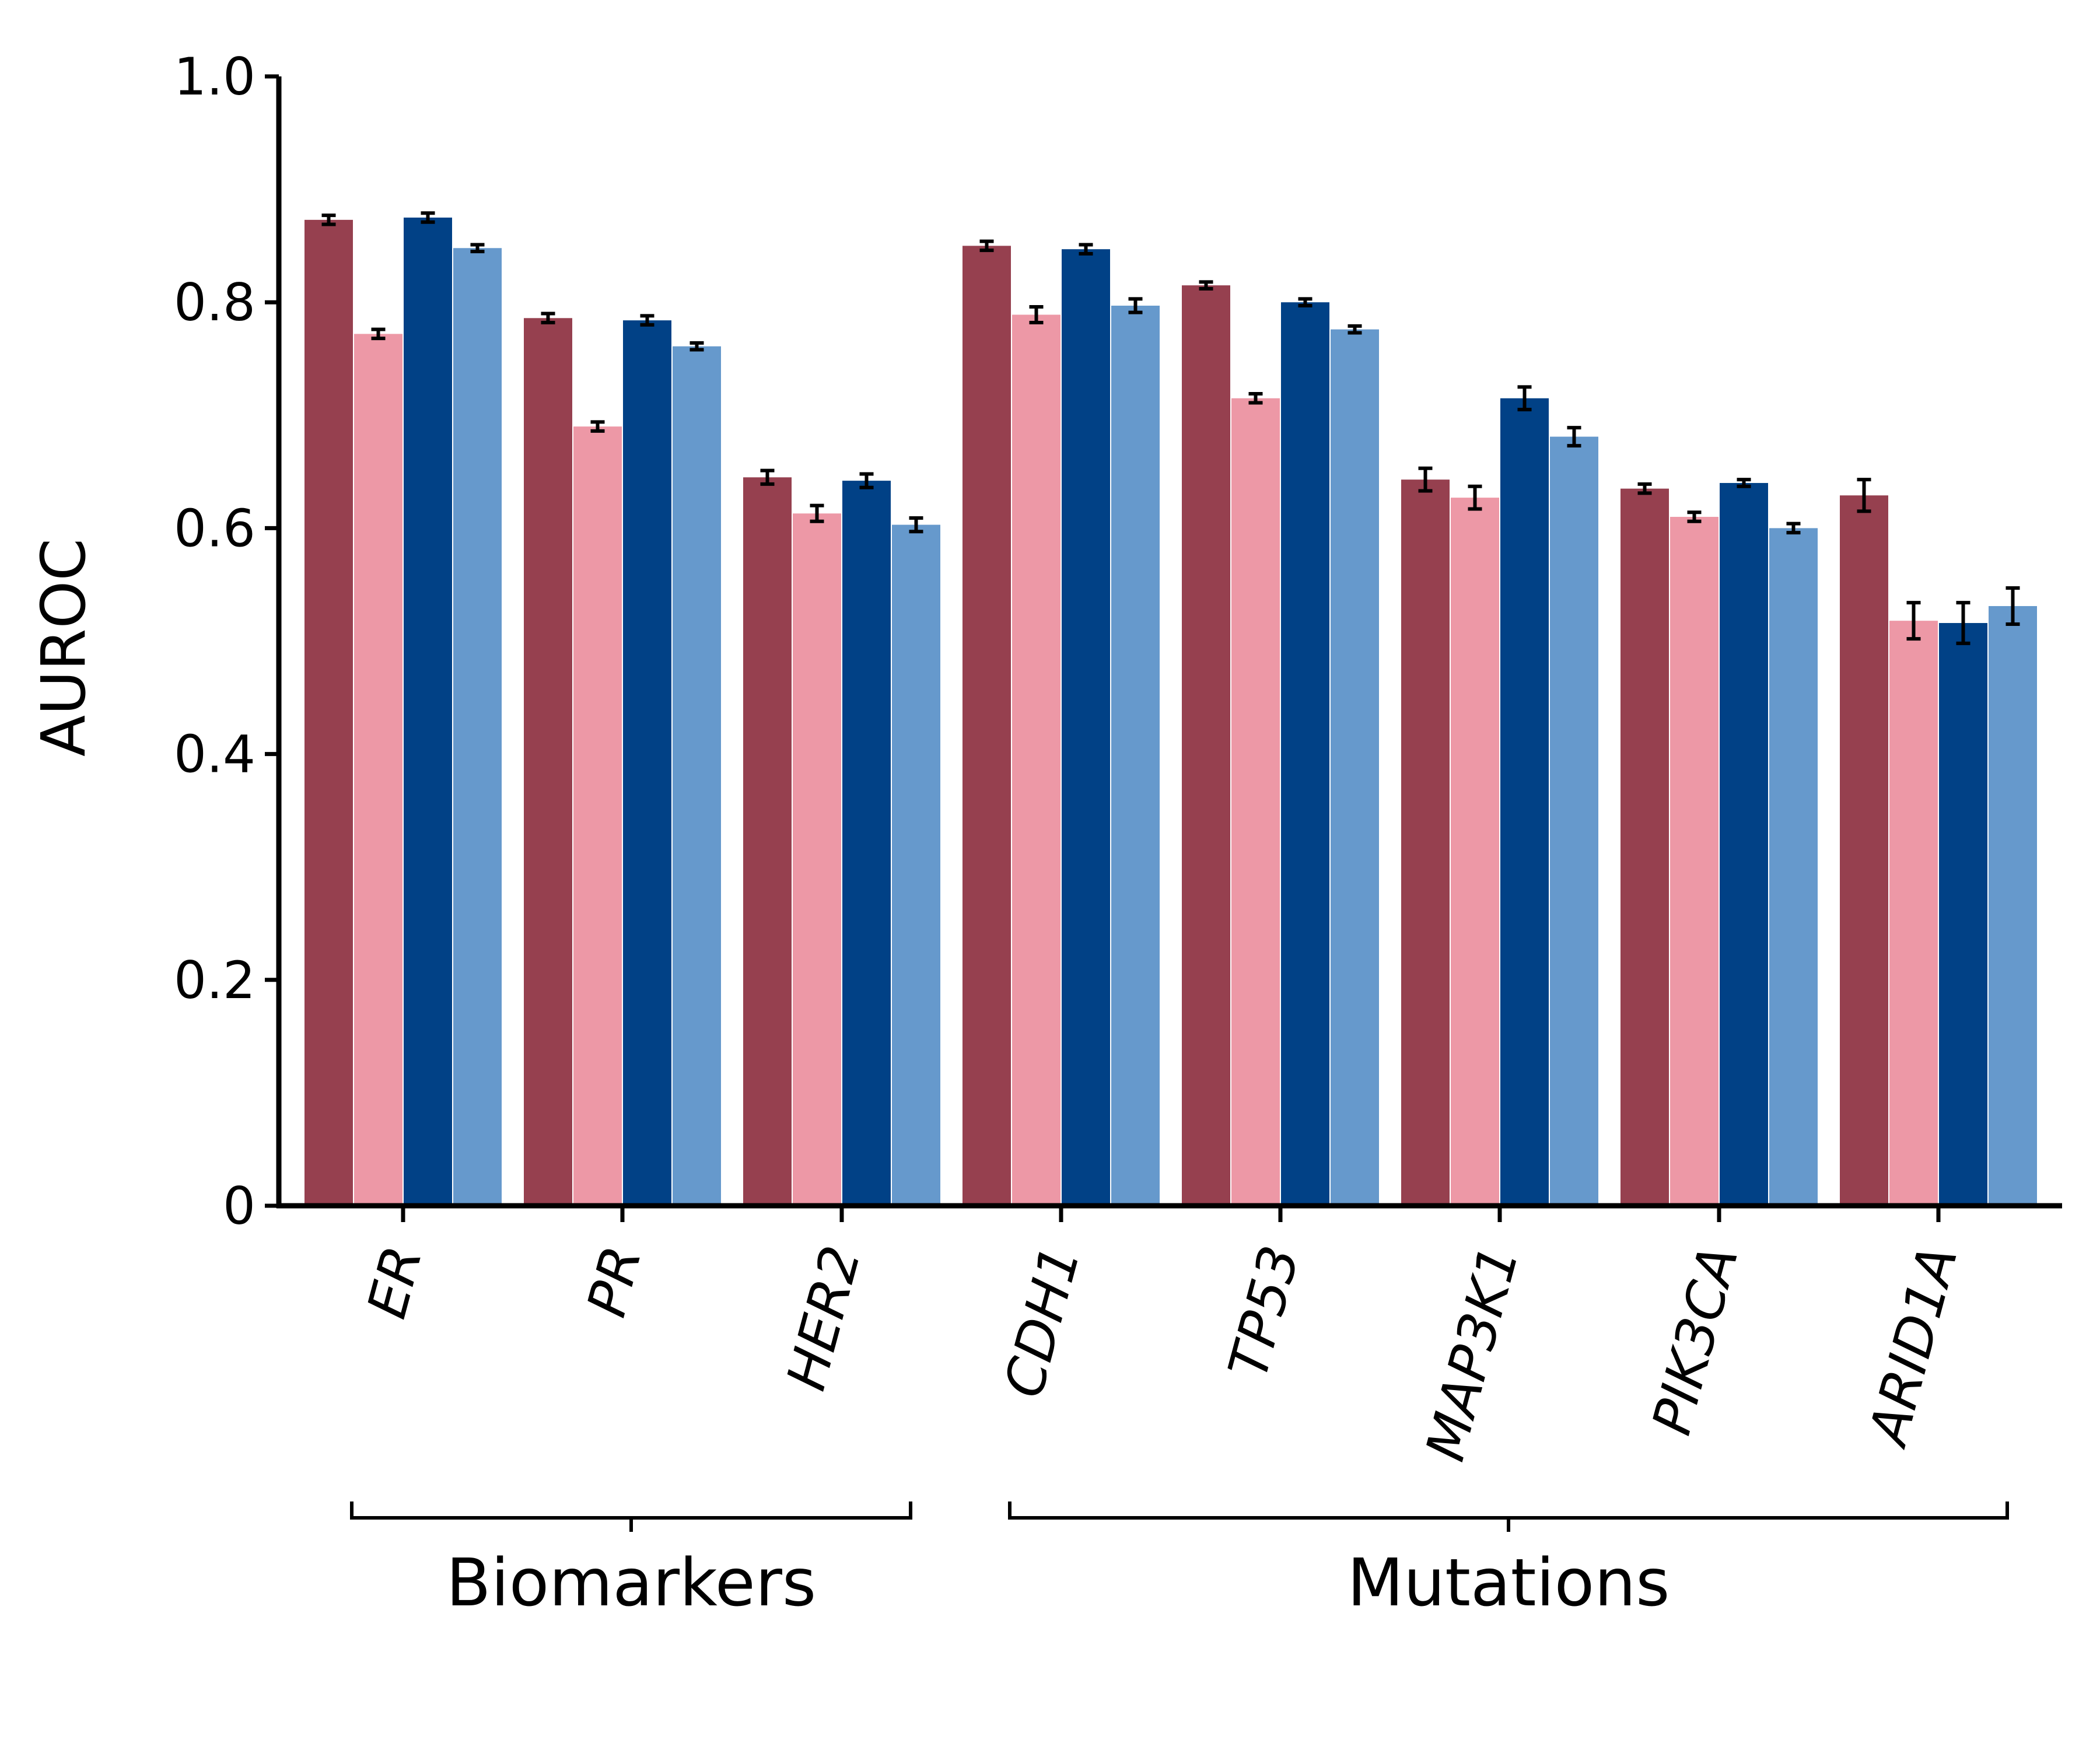  Describe the element at coordinates (215, 302) in the screenshot. I see `y-tick-label: 0.8` at that location.